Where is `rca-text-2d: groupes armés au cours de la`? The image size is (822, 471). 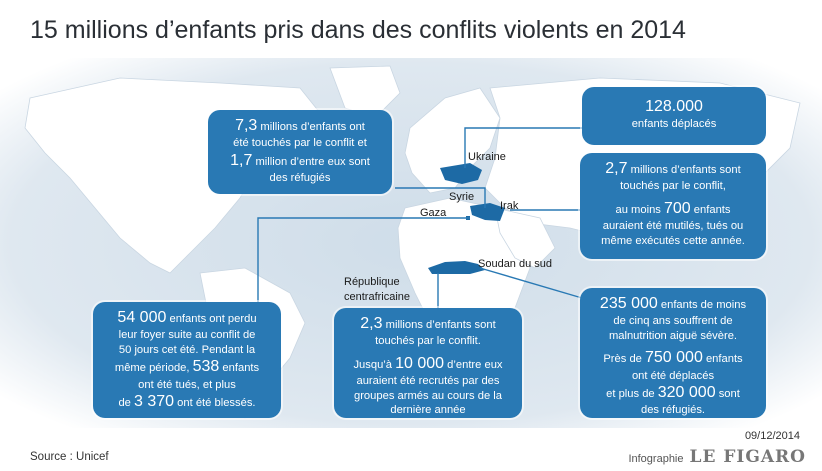 rca-text-2d: groupes armés au cours de la is located at coordinates (427, 395).